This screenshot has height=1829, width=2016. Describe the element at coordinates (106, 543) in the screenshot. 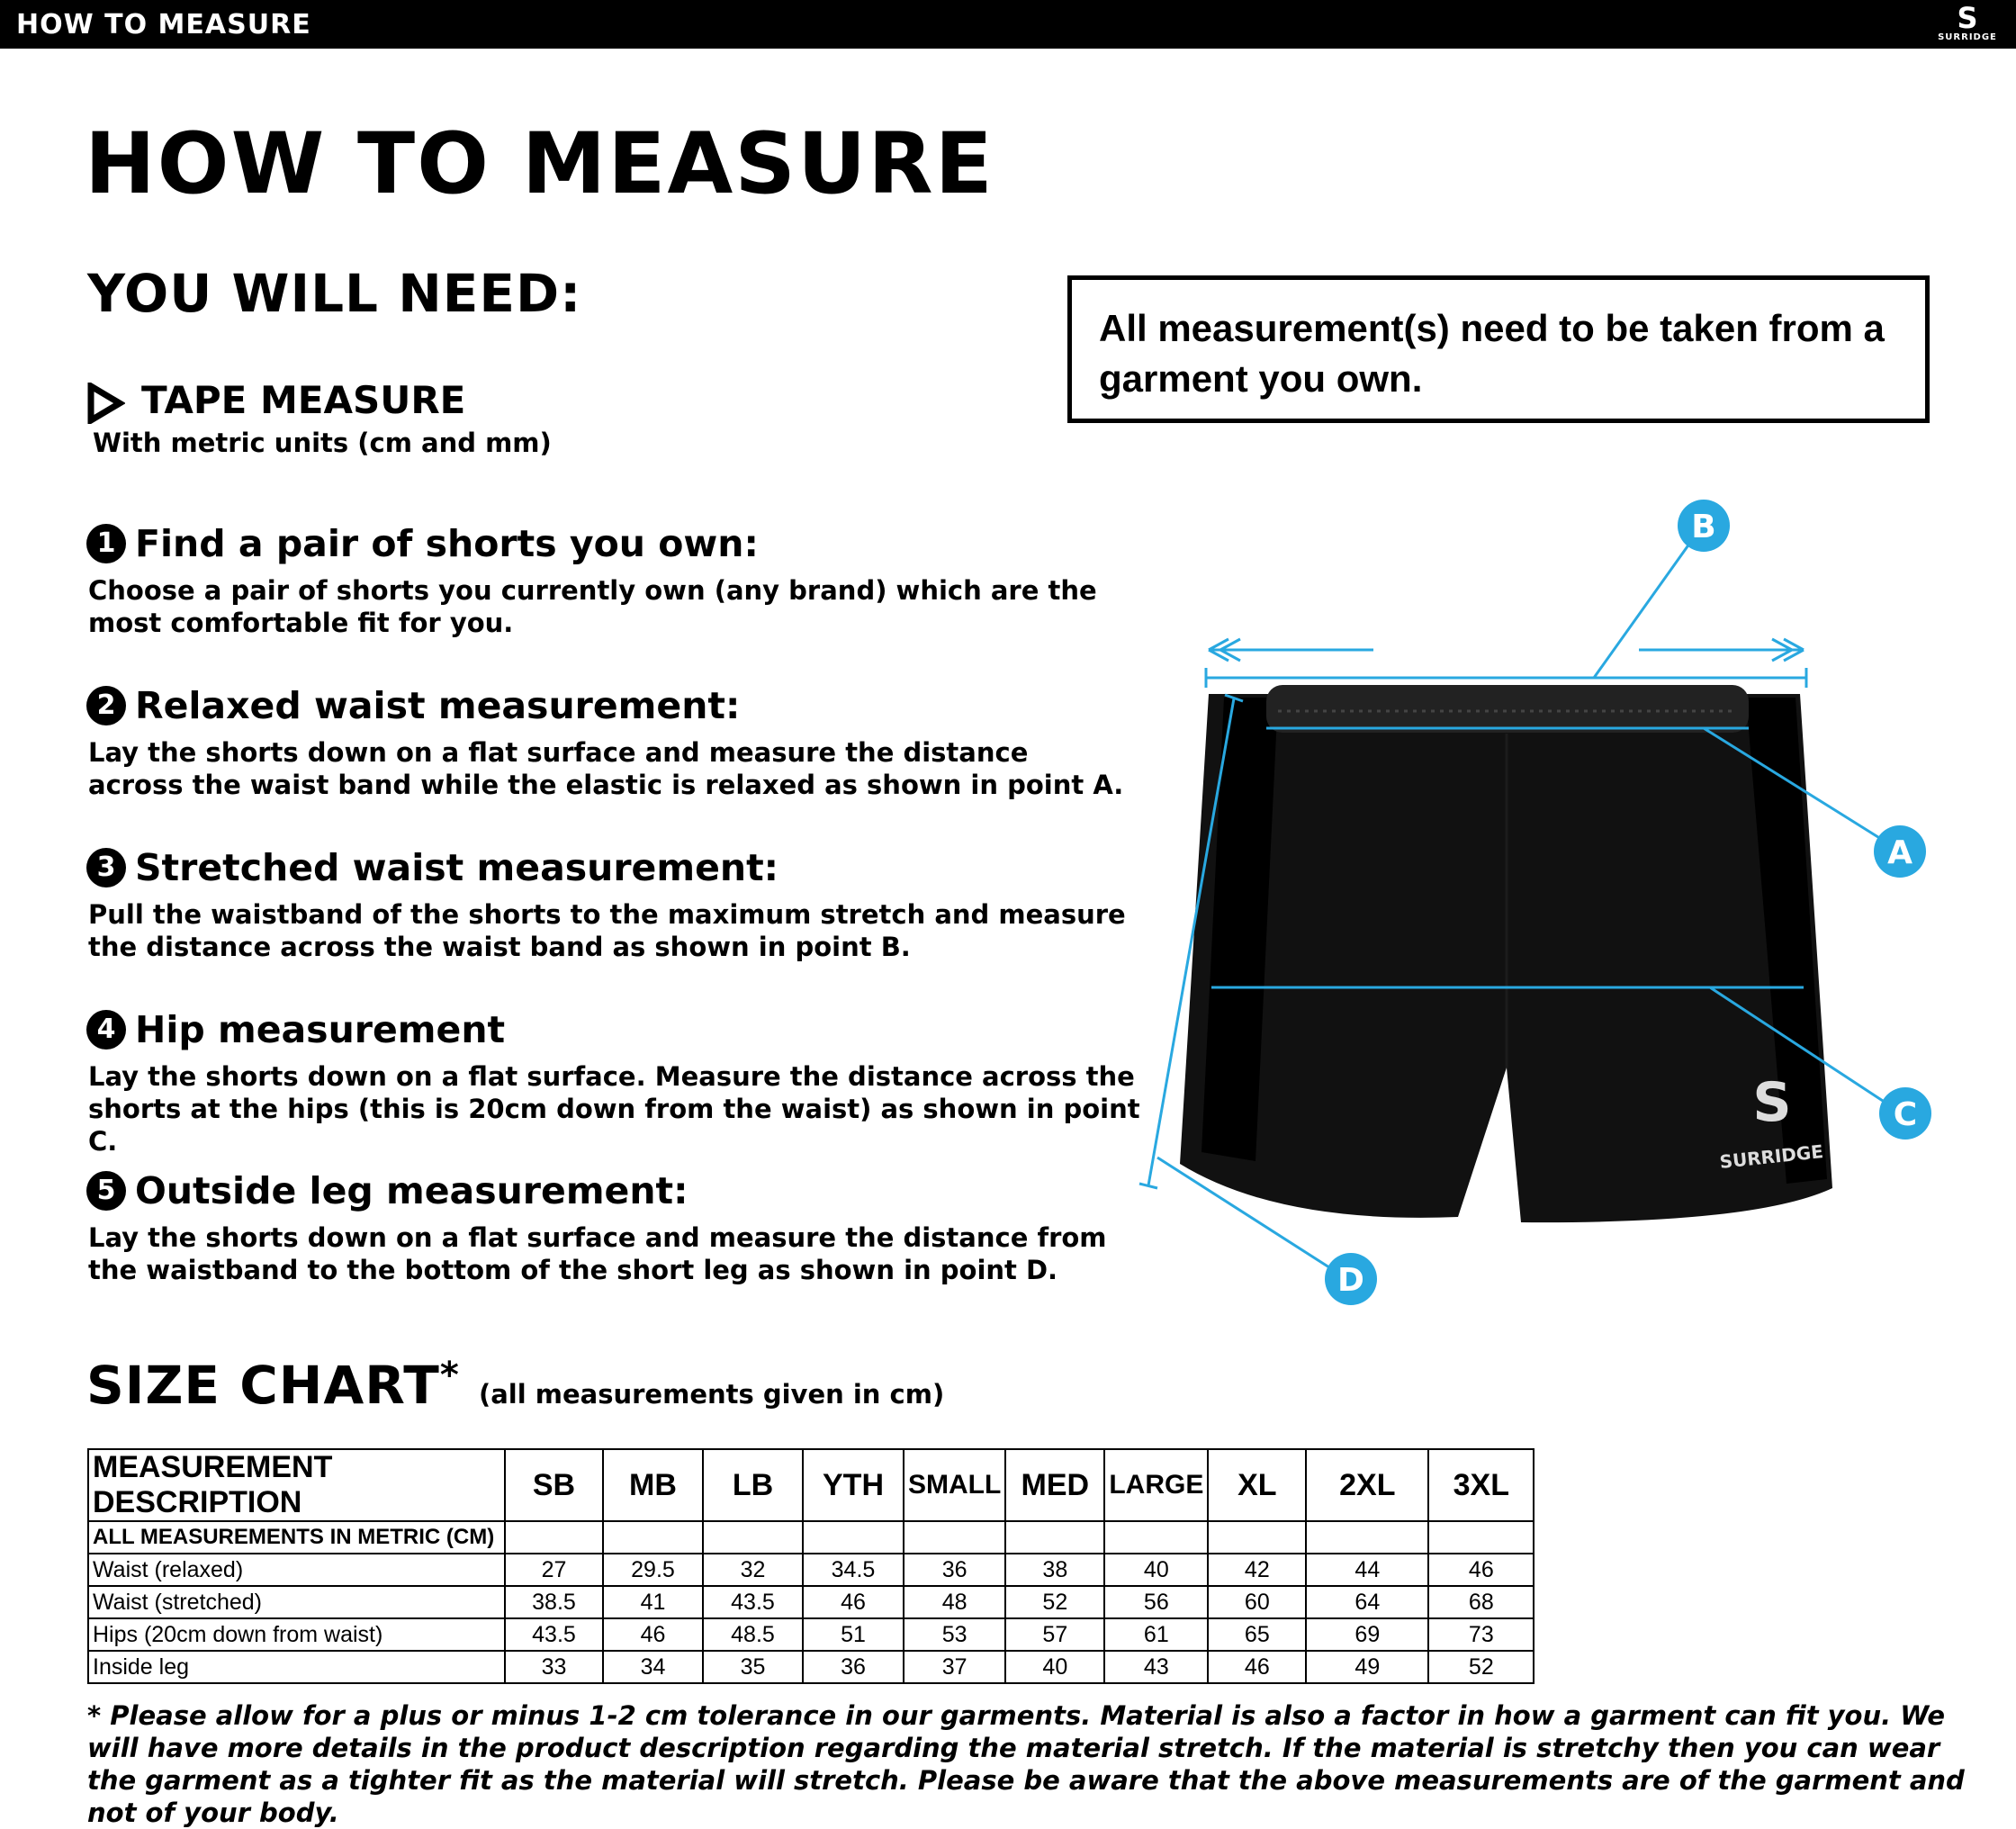

I see `step-number: 1` at that location.